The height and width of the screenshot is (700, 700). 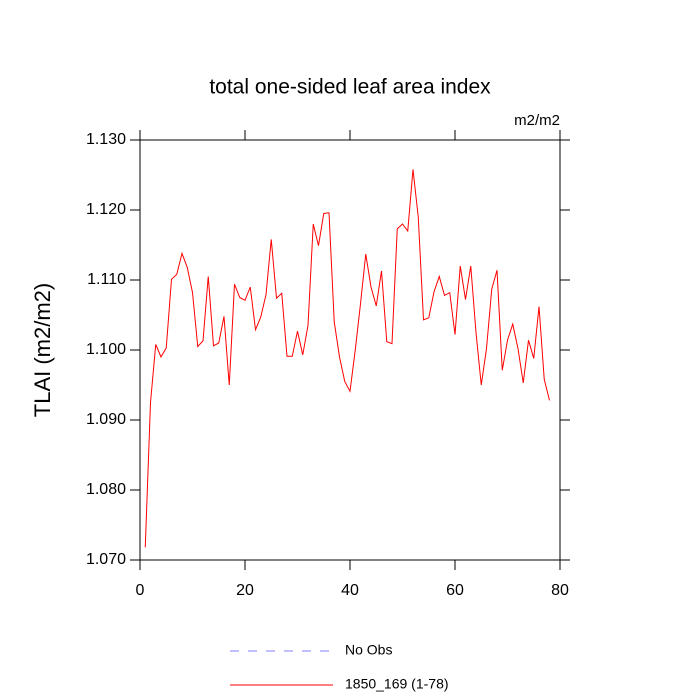 I want to click on units-label: m2/m2, so click(x=537, y=120).